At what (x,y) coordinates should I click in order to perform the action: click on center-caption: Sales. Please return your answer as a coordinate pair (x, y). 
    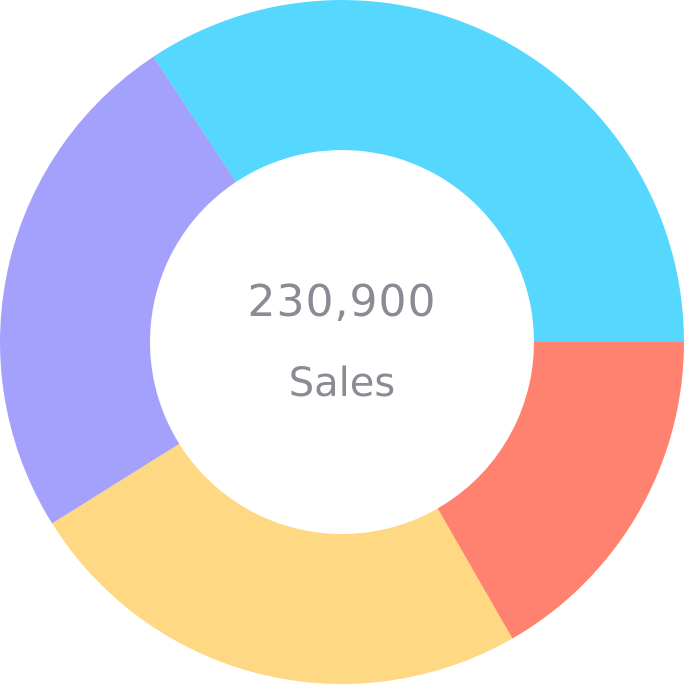
    Looking at the image, I should click on (342, 383).